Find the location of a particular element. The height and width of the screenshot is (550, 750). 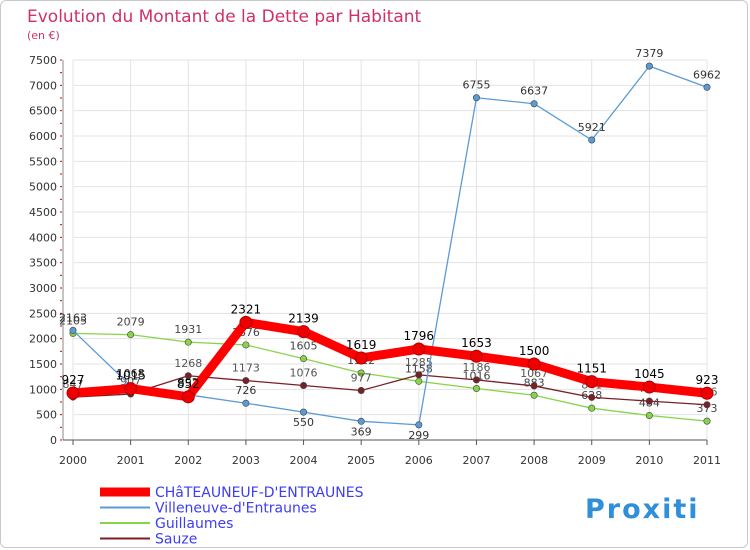

data-label: 2079 is located at coordinates (131, 322).